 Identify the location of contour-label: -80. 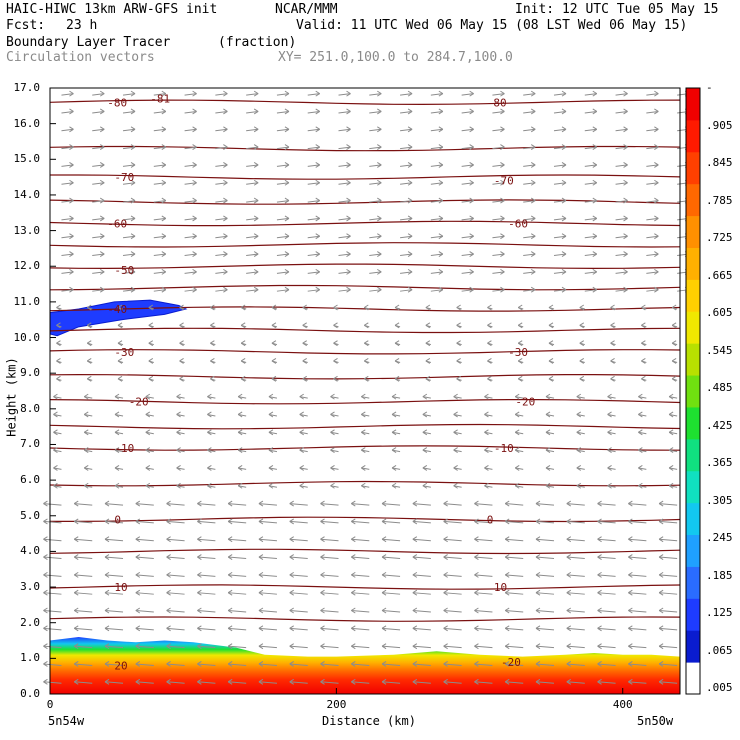
(497, 102).